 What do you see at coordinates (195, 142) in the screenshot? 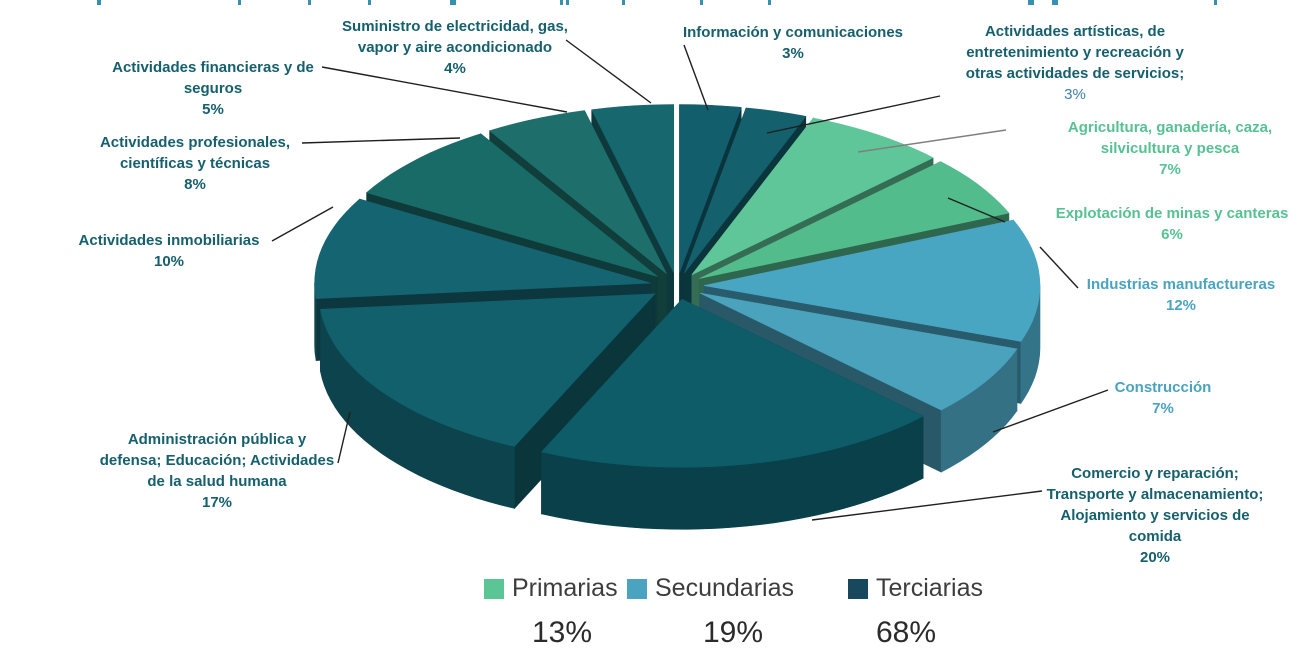
I see `callout-line: Actividades profesionales,` at bounding box center [195, 142].